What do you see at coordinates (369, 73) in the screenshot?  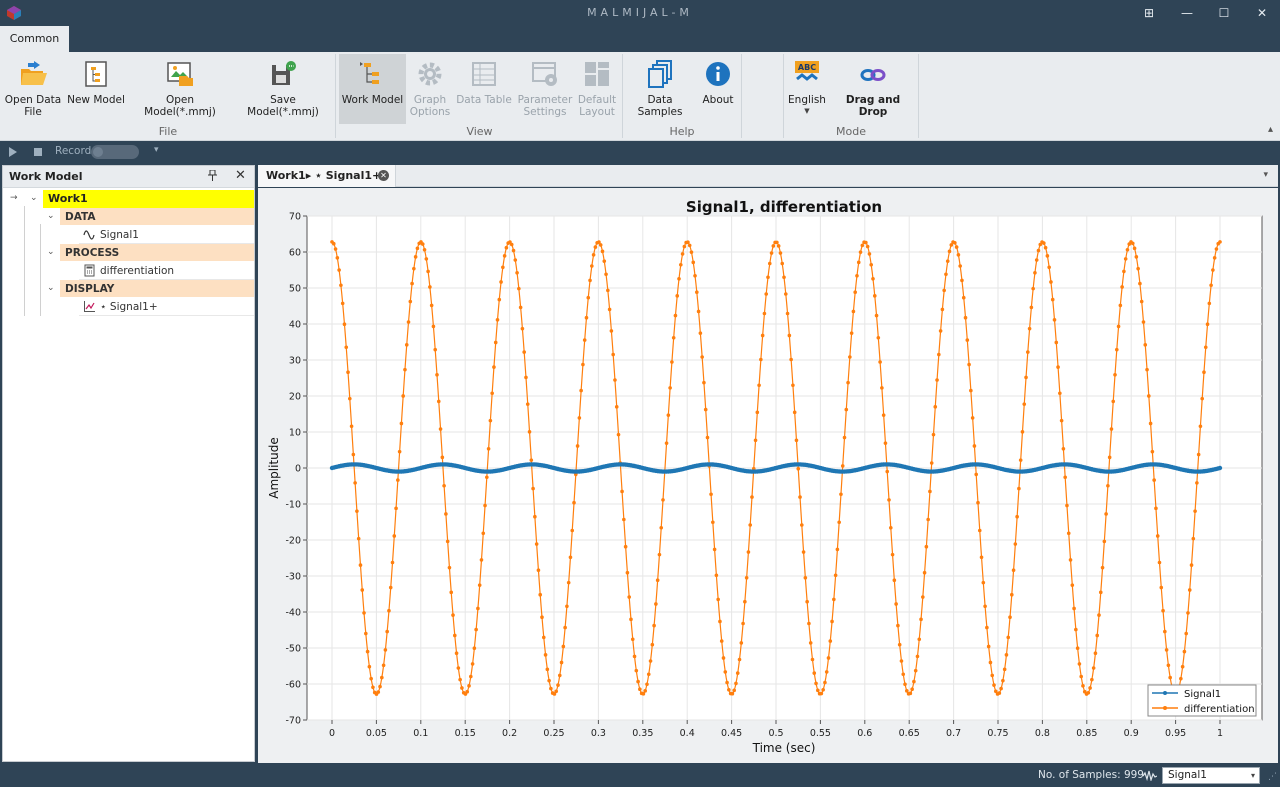 I see `work-model-icon` at bounding box center [369, 73].